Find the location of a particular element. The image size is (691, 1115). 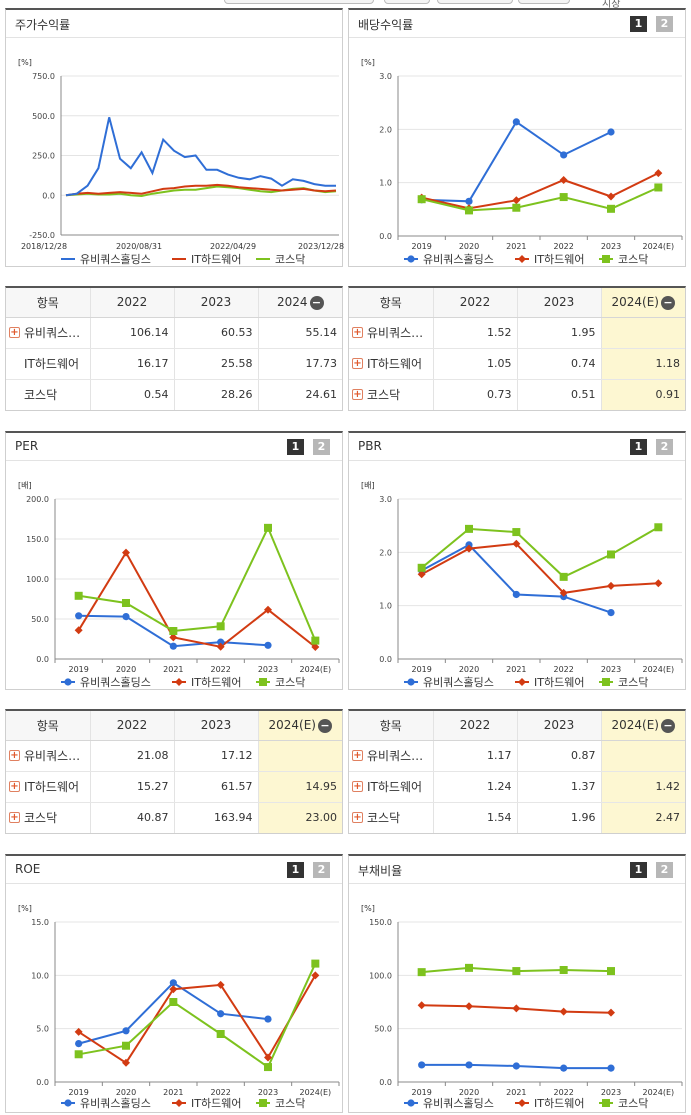

header-2024e: 2024(E) − is located at coordinates (642, 726).